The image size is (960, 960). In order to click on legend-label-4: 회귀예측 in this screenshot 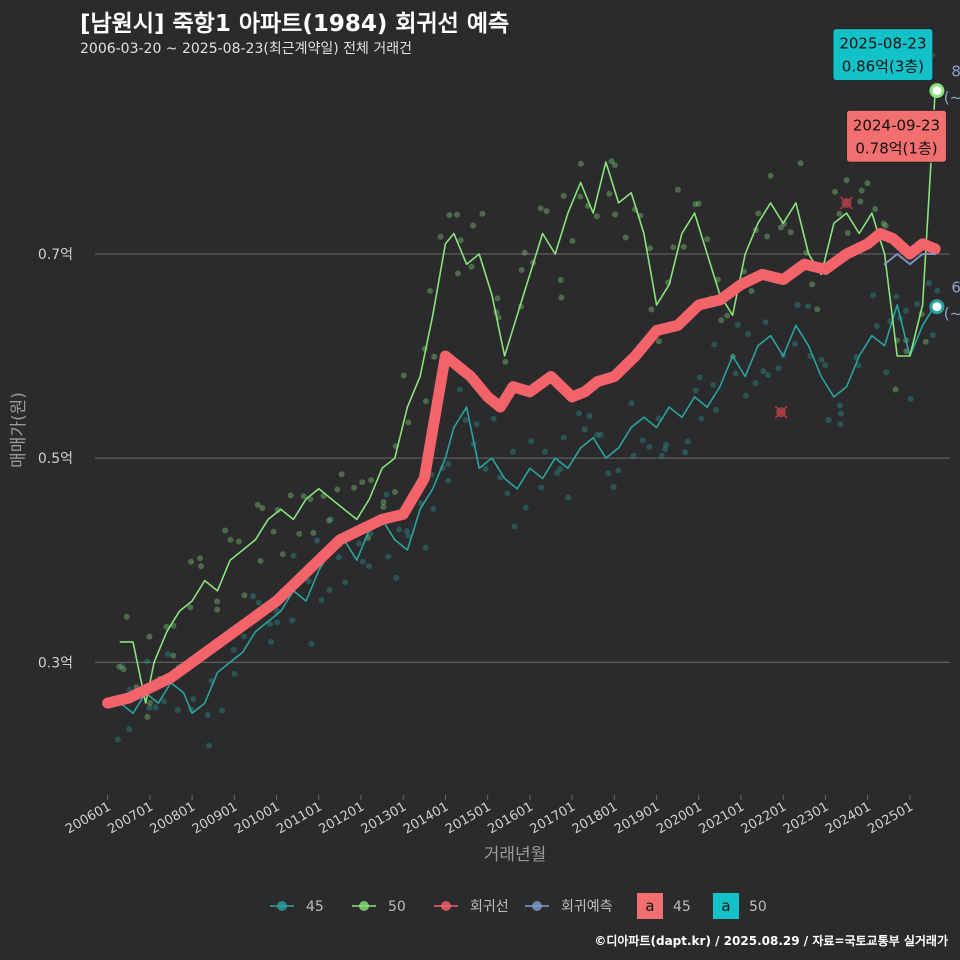, I will do `click(587, 907)`.